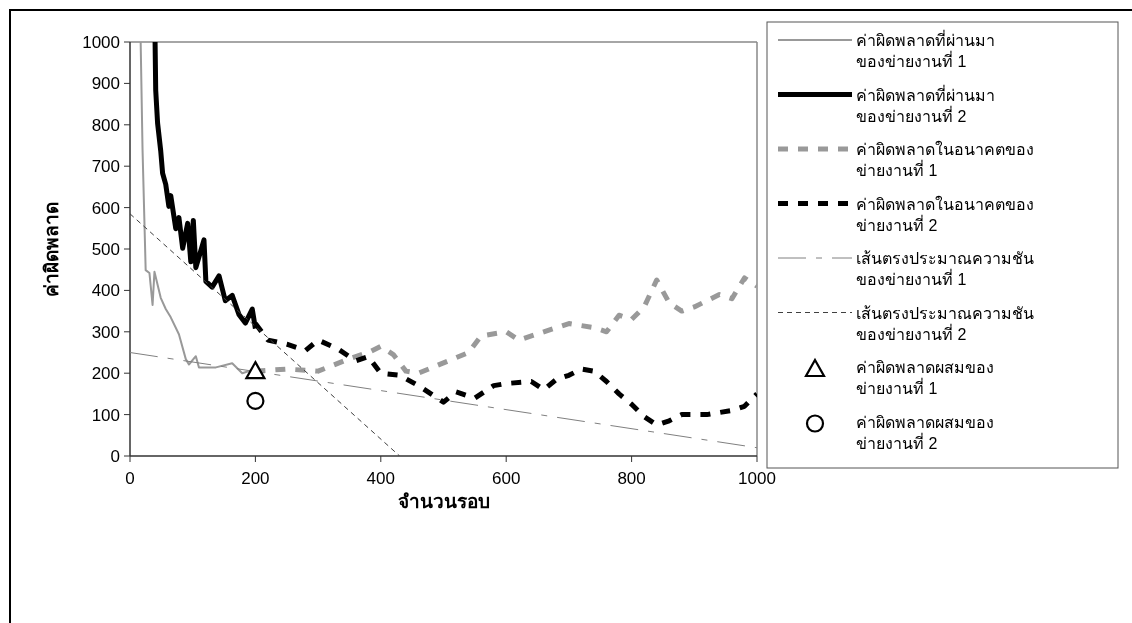 The height and width of the screenshot is (623, 1132). I want to click on y-tick-label: 300, so click(105, 332).